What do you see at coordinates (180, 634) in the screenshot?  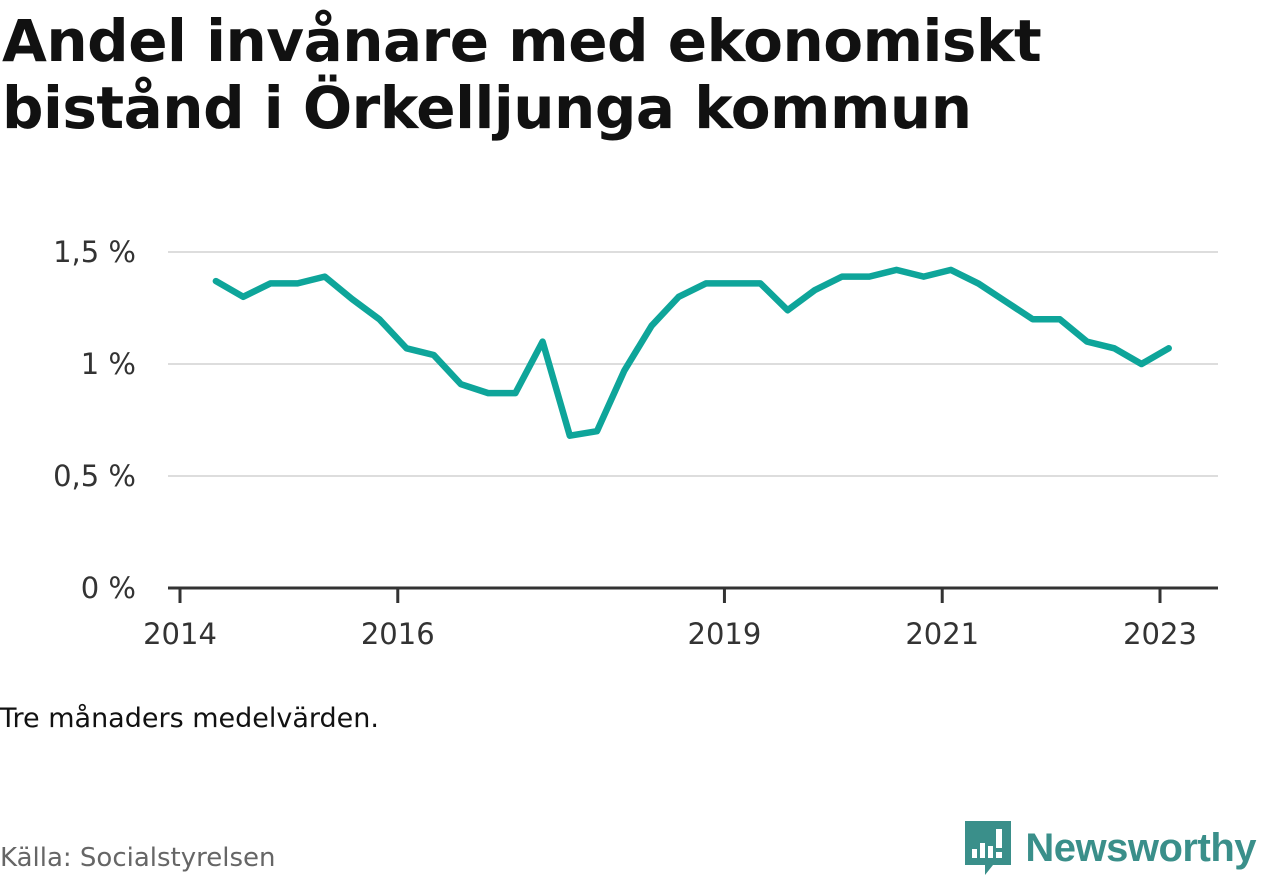 I see `x-tick-label: 2014` at bounding box center [180, 634].